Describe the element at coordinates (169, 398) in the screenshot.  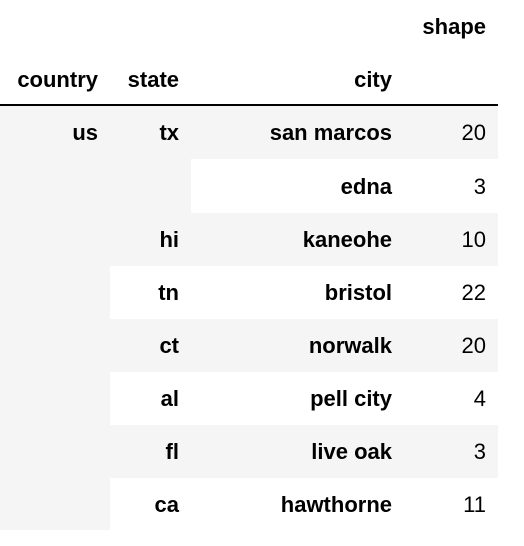
I see `index-cell-state: al` at that location.